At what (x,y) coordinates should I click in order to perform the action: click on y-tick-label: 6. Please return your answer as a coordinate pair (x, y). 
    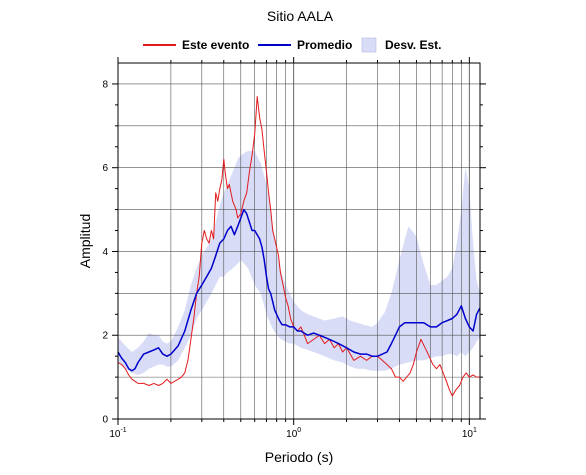
    Looking at the image, I should click on (105, 168).